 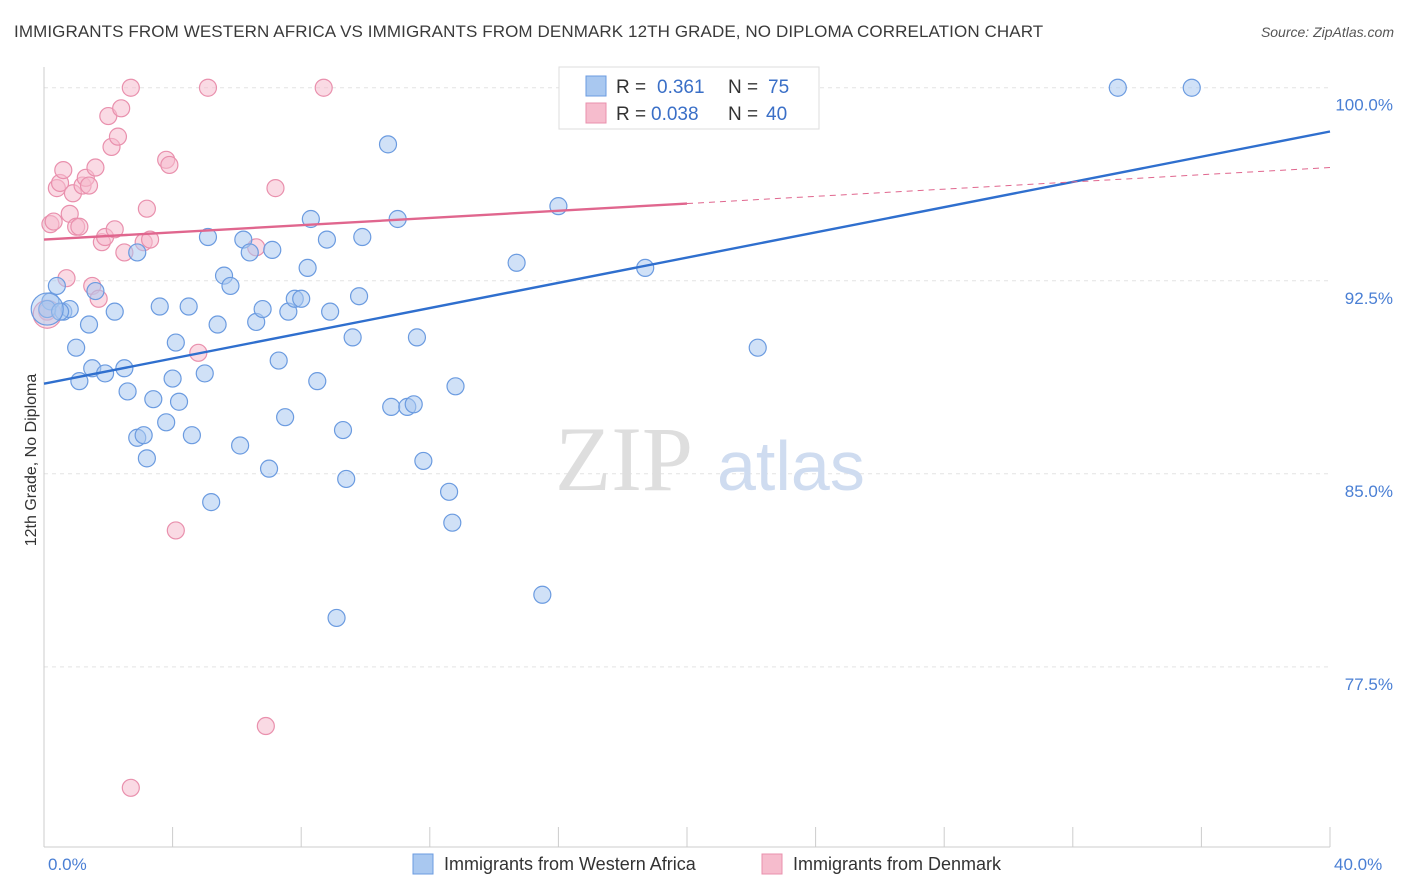 I want to click on watermark: ZIP atlas, so click(x=710, y=459).